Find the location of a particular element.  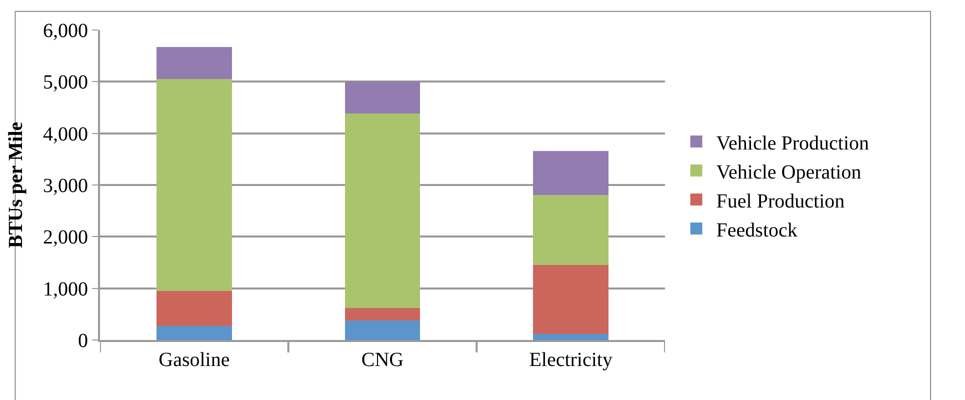

x-tick-label: Electricity is located at coordinates (570, 360).